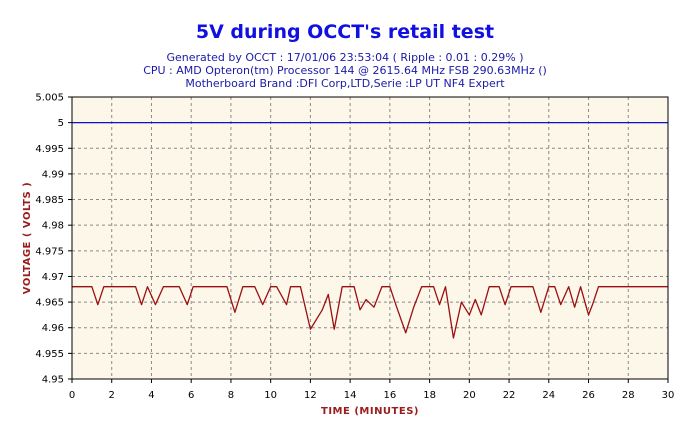 Image resolution: width=690 pixels, height=435 pixels. Describe the element at coordinates (53, 277) in the screenshot. I see `y-tick-label: 4.97` at that location.